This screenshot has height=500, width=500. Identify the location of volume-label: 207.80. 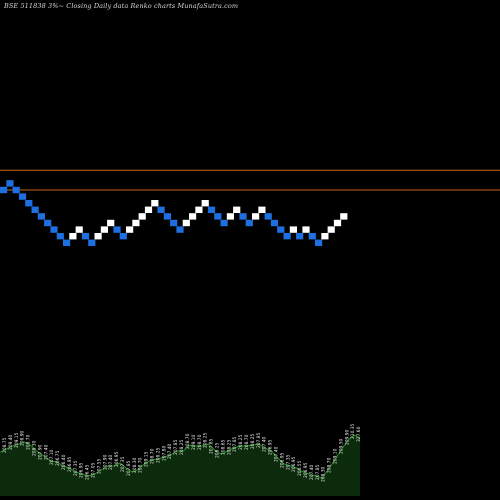
(164, 453).